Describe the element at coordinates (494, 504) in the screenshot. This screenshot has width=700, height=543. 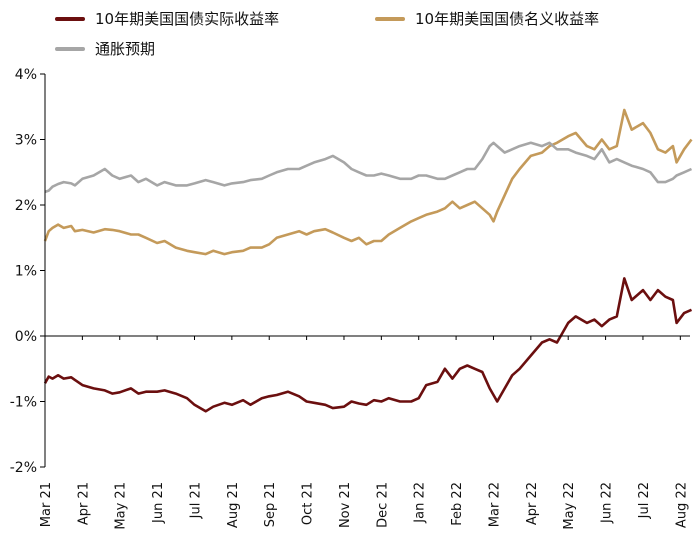
I see `x-tick-label: Mar 22` at that location.